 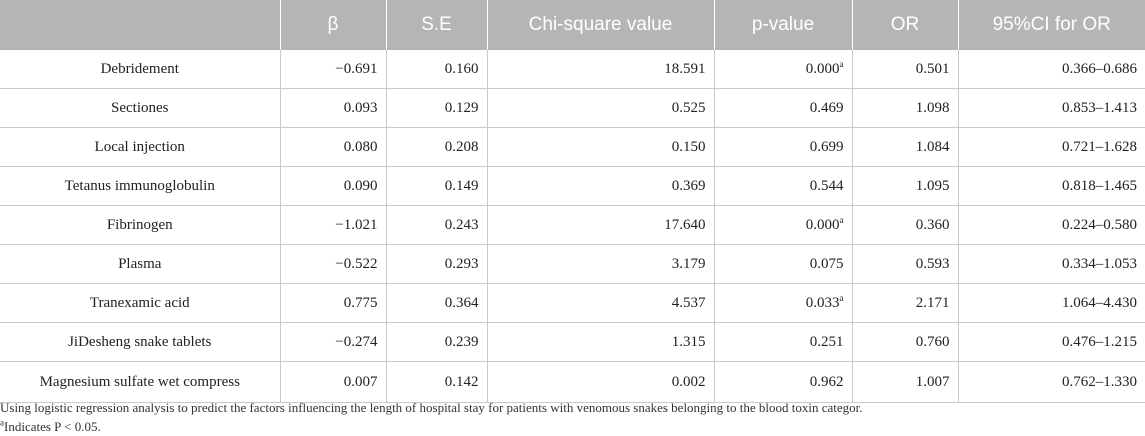 I want to click on header-chi-square: Chi-square value, so click(x=600, y=25).